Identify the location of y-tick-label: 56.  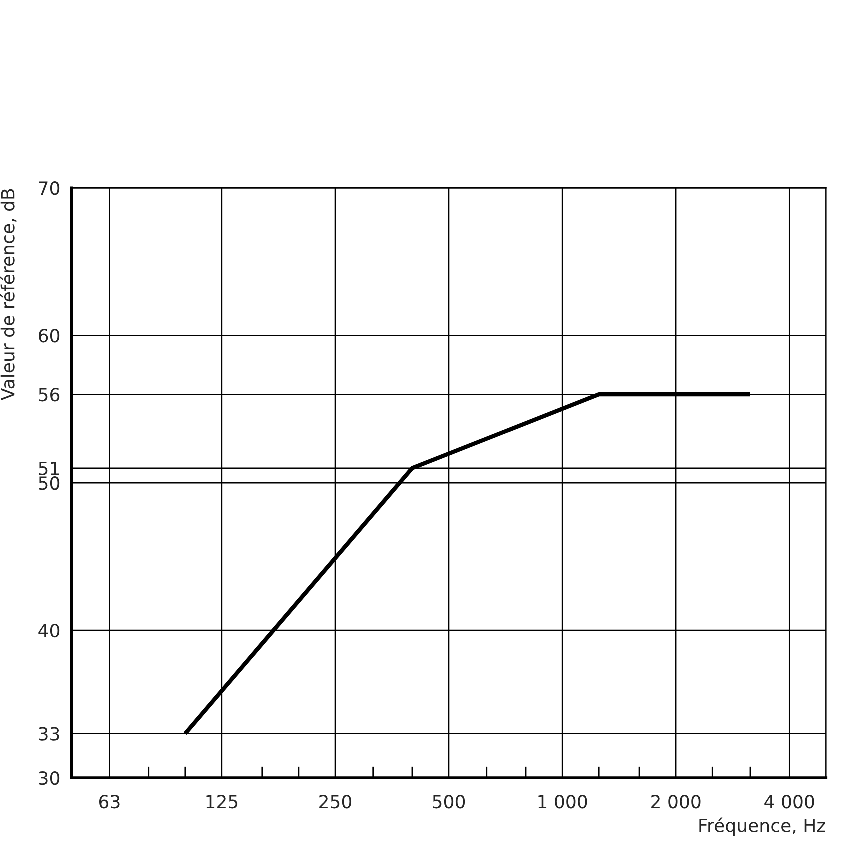
(49, 395).